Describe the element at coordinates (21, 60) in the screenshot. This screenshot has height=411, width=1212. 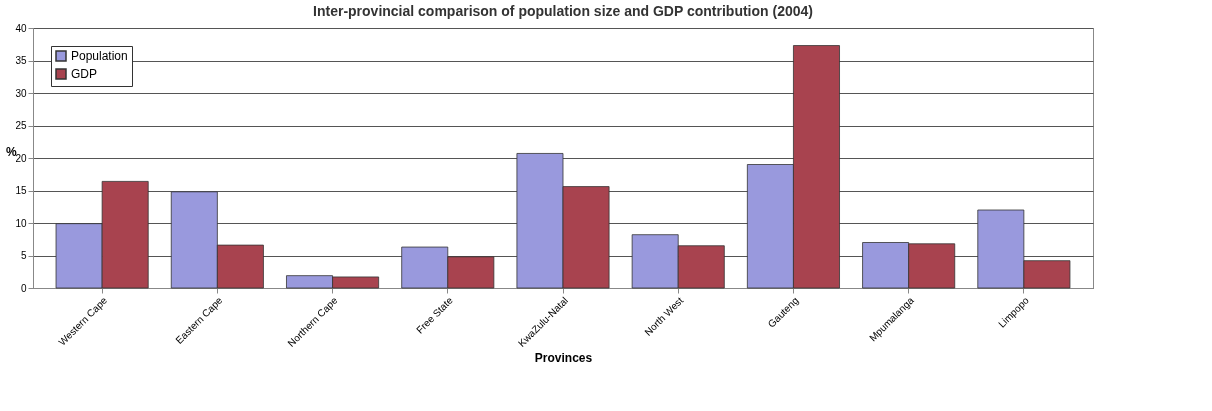
I see `y-tick-label: 35` at that location.